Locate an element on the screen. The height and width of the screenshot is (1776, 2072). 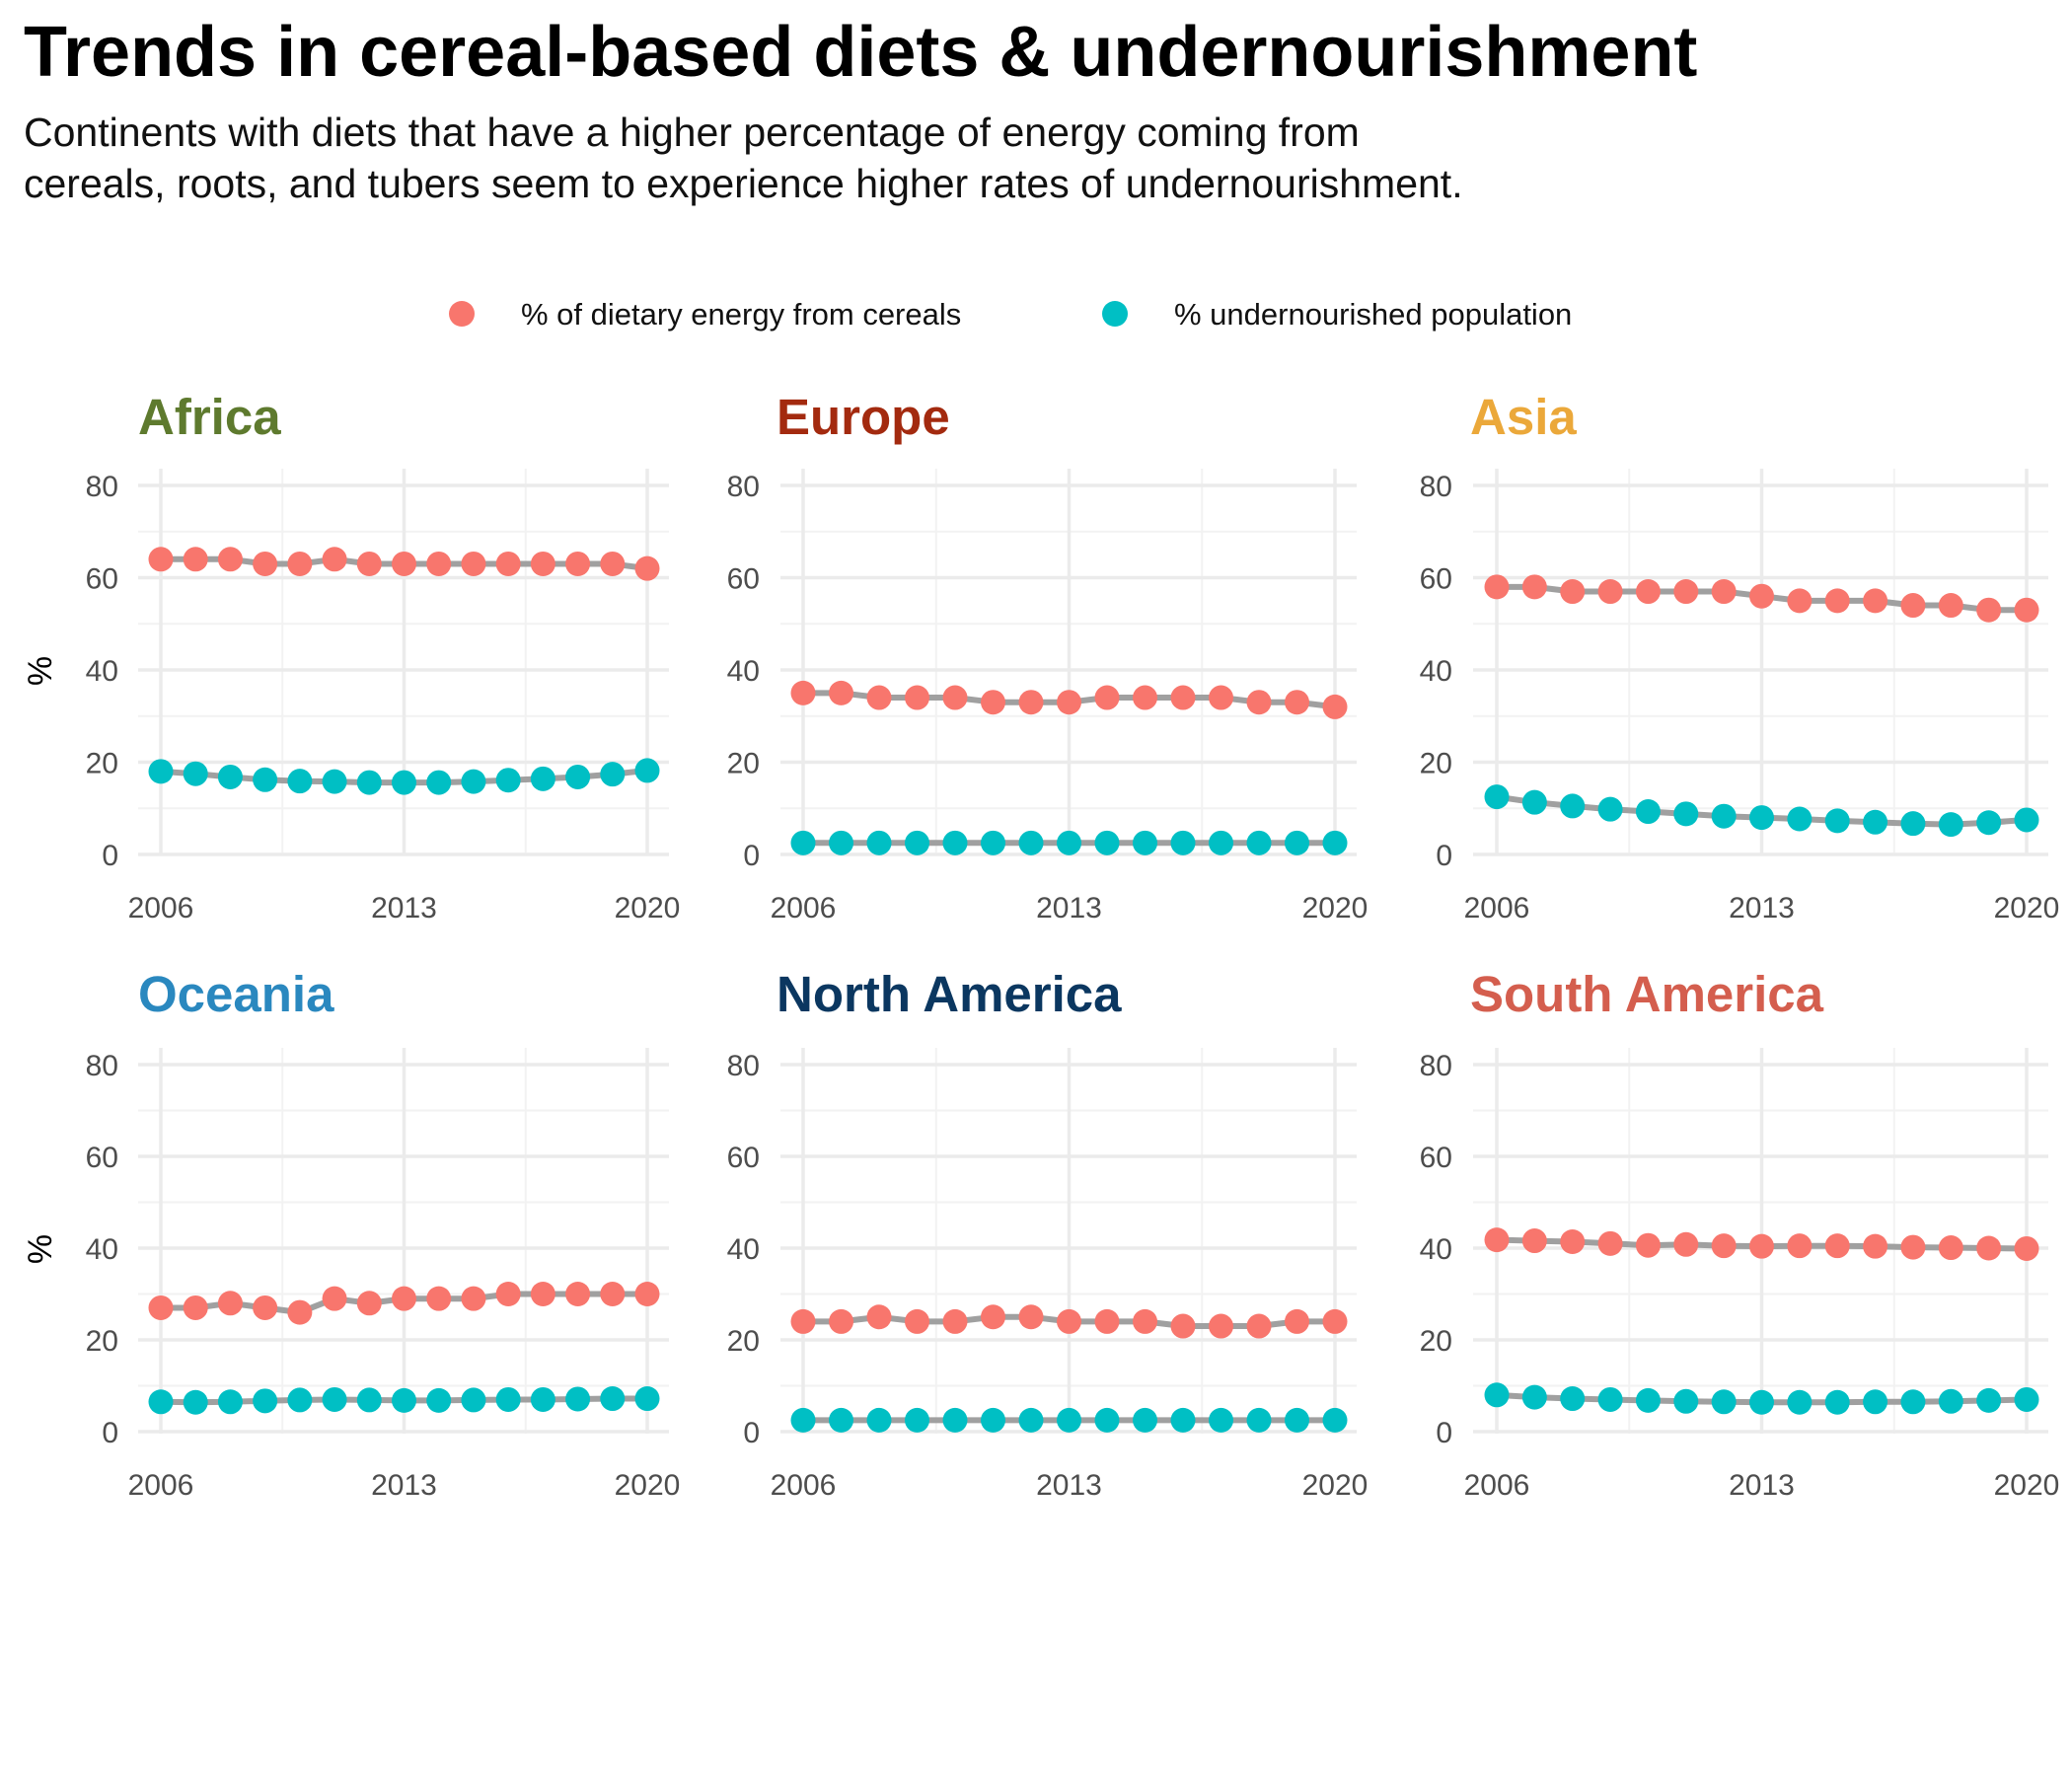
legend-marker is located at coordinates (1115, 314).